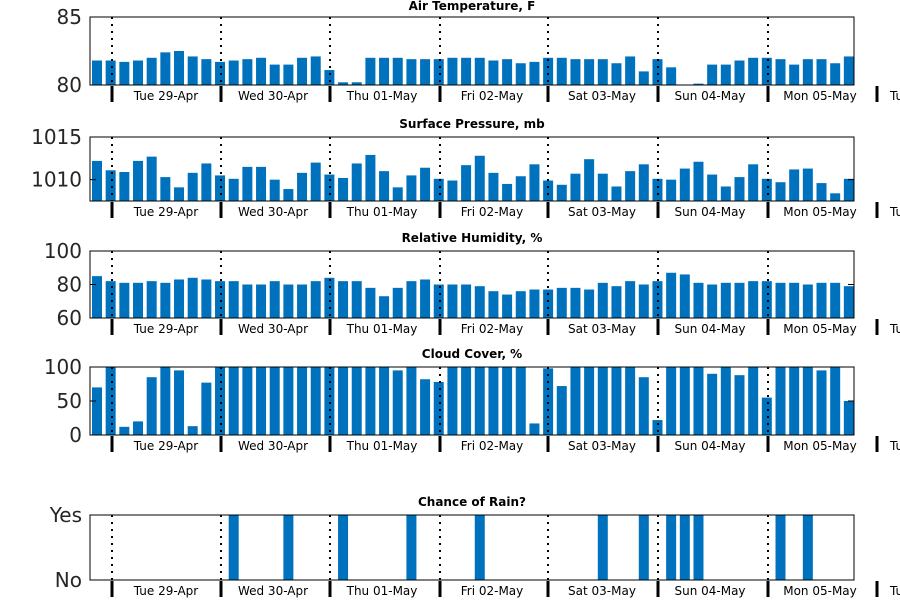  Describe the element at coordinates (69, 285) in the screenshot. I see `y-tick-label: 80` at that location.